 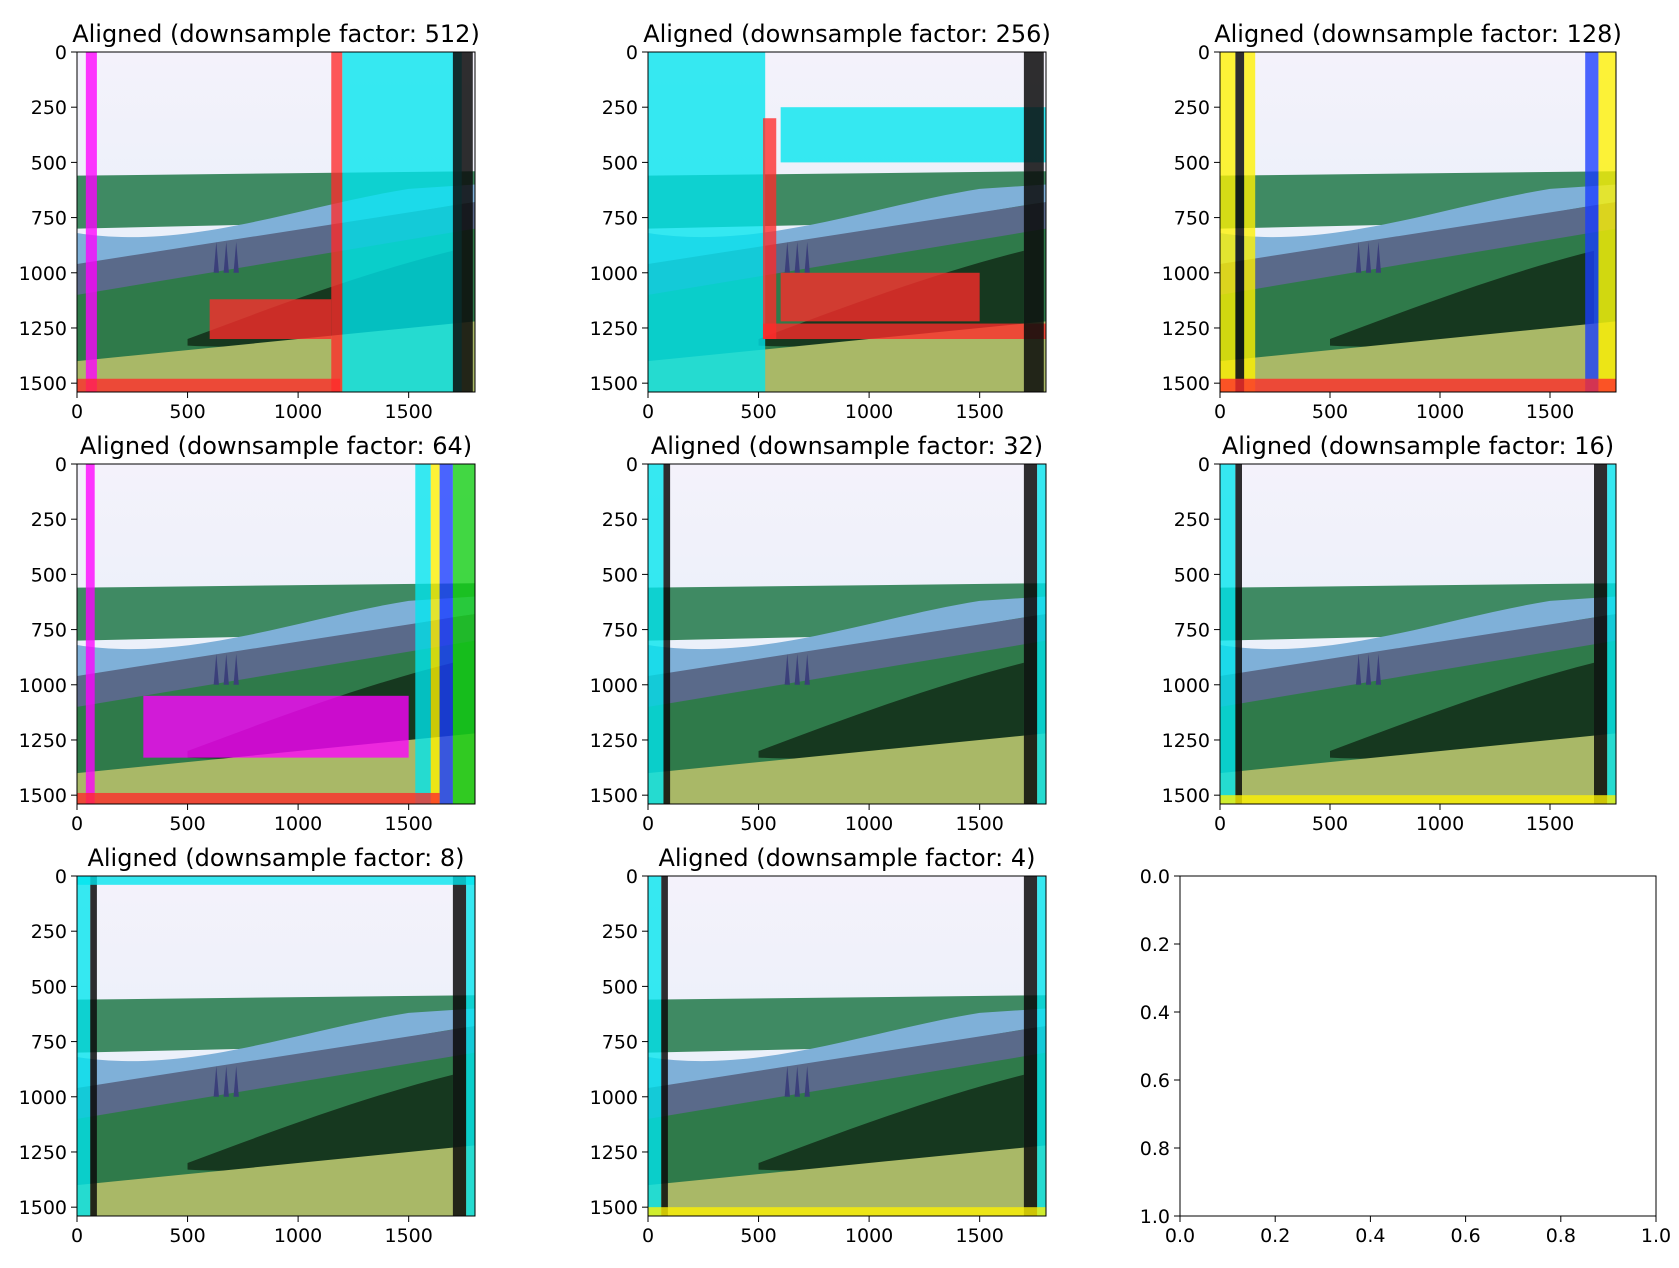 What do you see at coordinates (276, 446) in the screenshot?
I see `subplot-title: Aligned (downsample factor: 64)` at bounding box center [276, 446].